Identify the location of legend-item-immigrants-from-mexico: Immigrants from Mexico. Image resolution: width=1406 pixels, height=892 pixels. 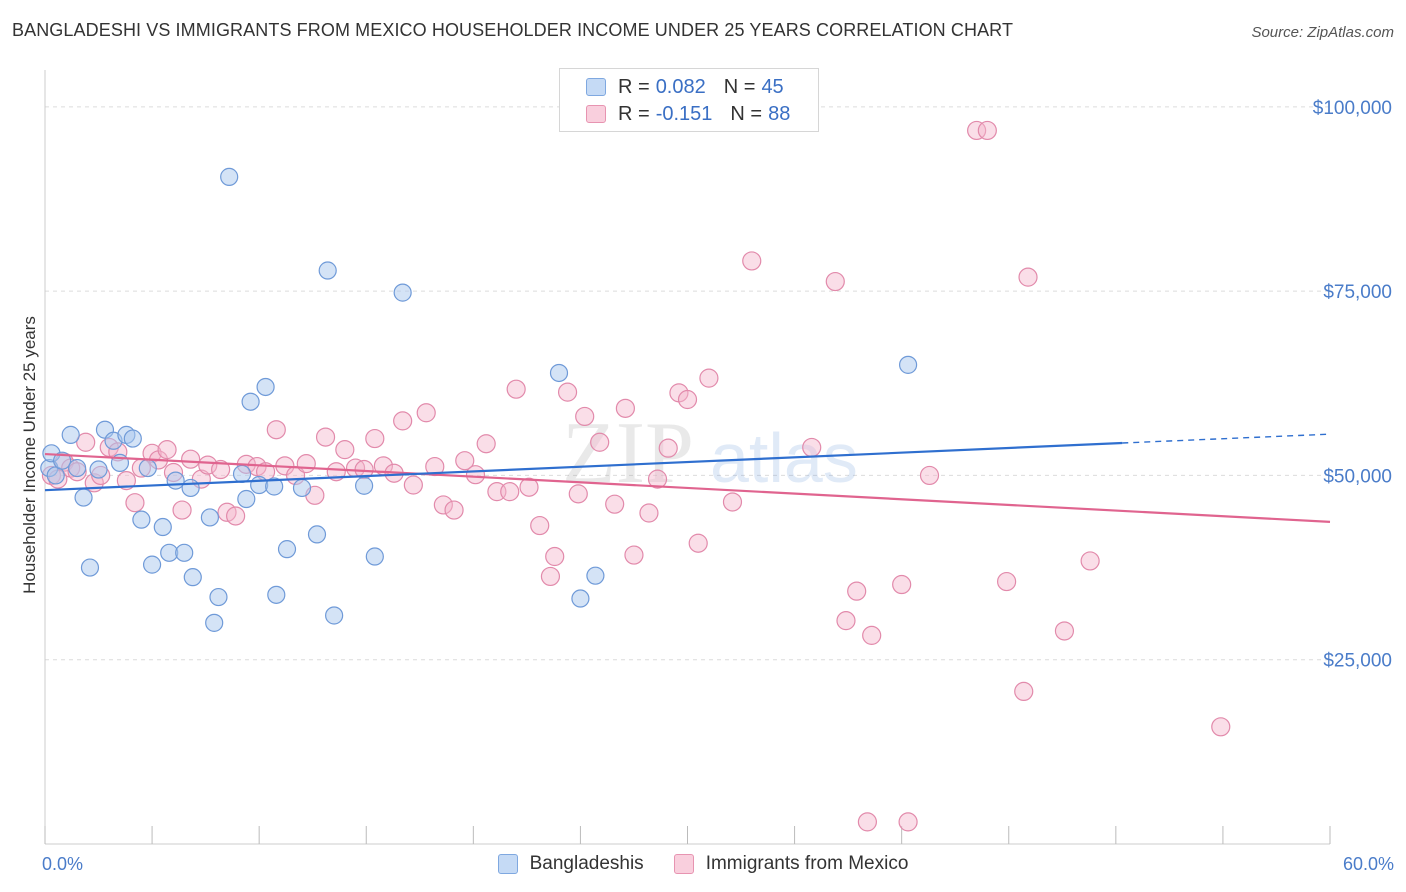
(791, 864).